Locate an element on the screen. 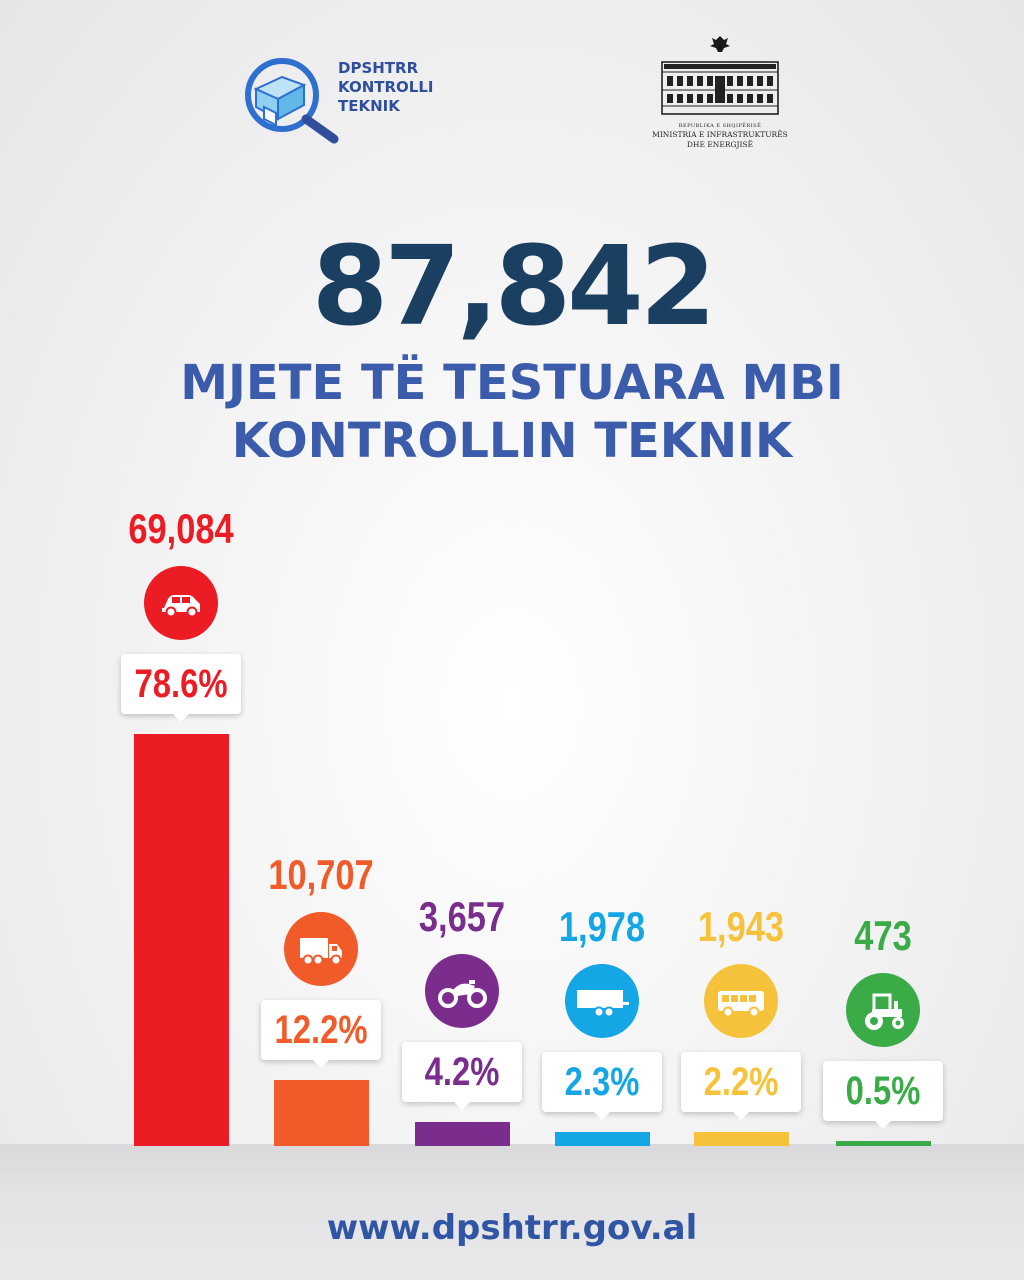  value-label-car: 69,084 is located at coordinates (181, 528).